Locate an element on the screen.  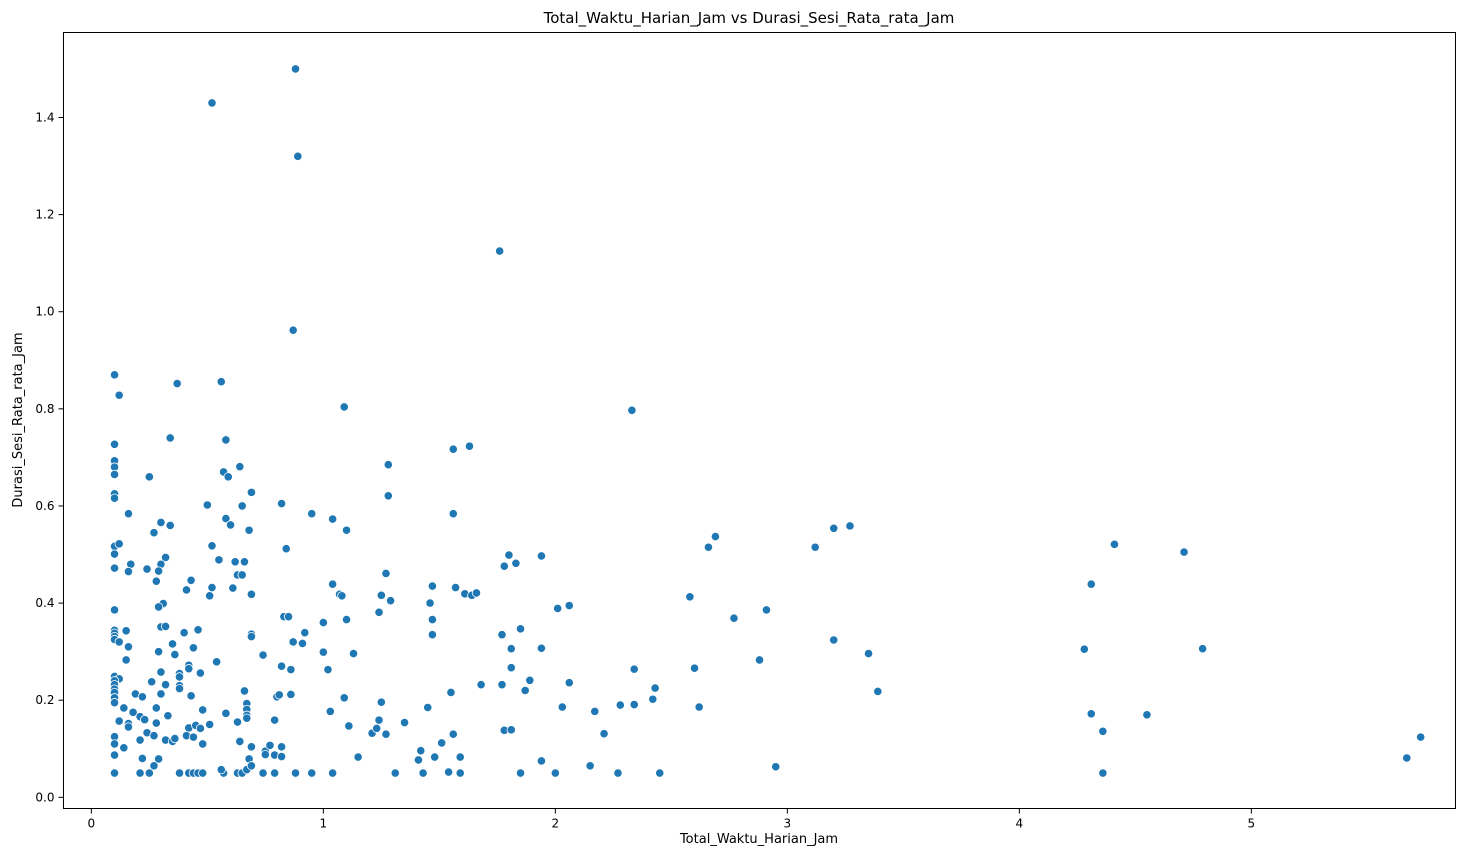
y-tick-label: 0.6 is located at coordinates (44, 506).